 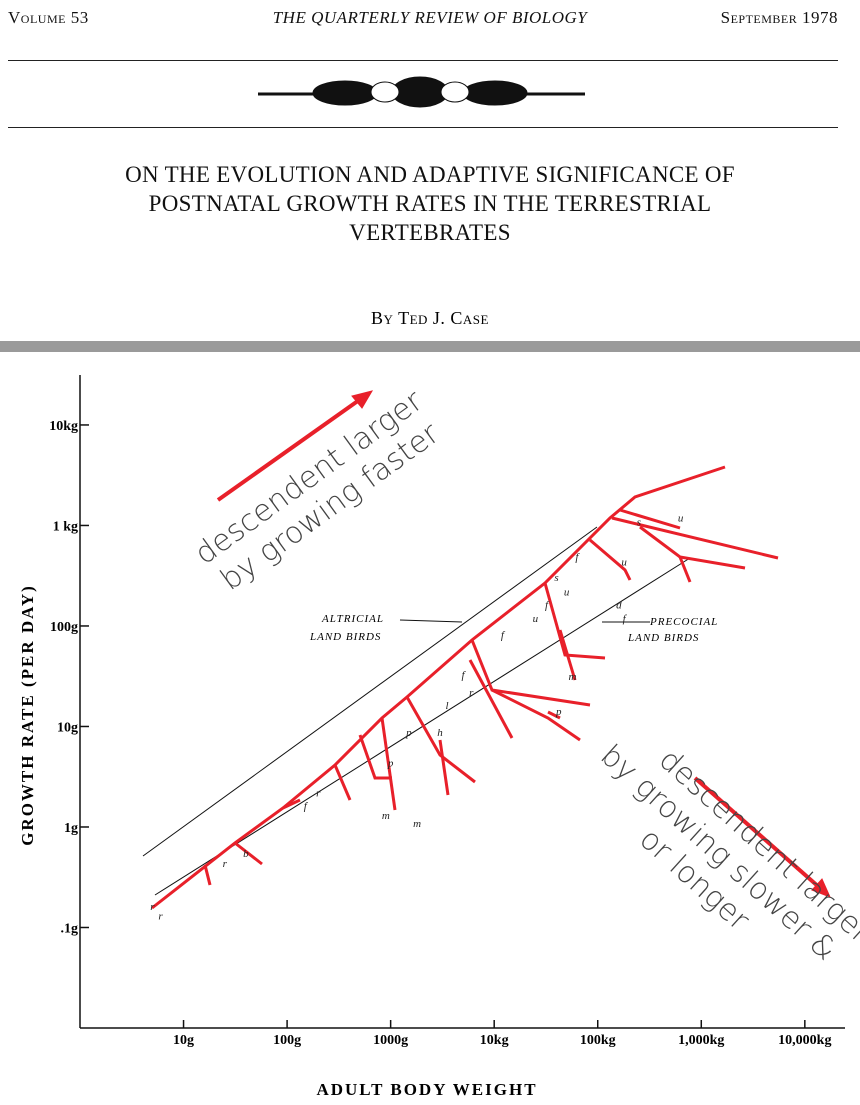 I want to click on y-tick-label: 100g, so click(x=64, y=627).